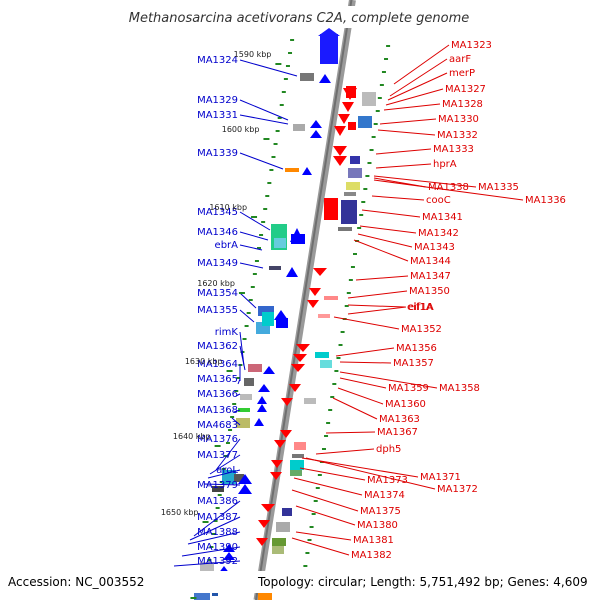 This screenshot has width=600, height=600. What do you see at coordinates (413, 363) in the screenshot?
I see `gene-label-right: MA1357` at bounding box center [413, 363].